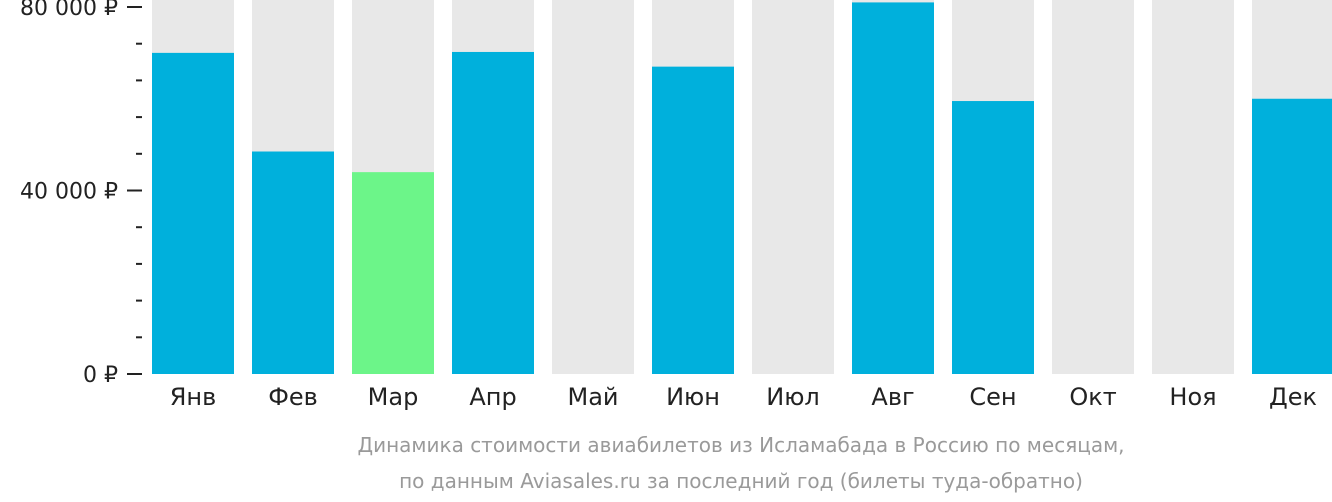 The width and height of the screenshot is (1332, 502). Describe the element at coordinates (793, 397) in the screenshot. I see `x-tick-label: Июл` at that location.